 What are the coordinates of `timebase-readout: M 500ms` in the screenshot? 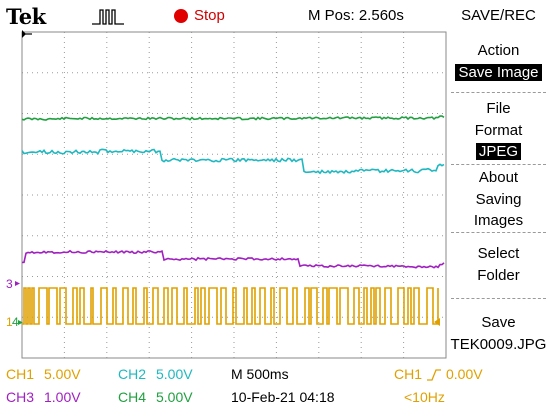 It's located at (260, 374).